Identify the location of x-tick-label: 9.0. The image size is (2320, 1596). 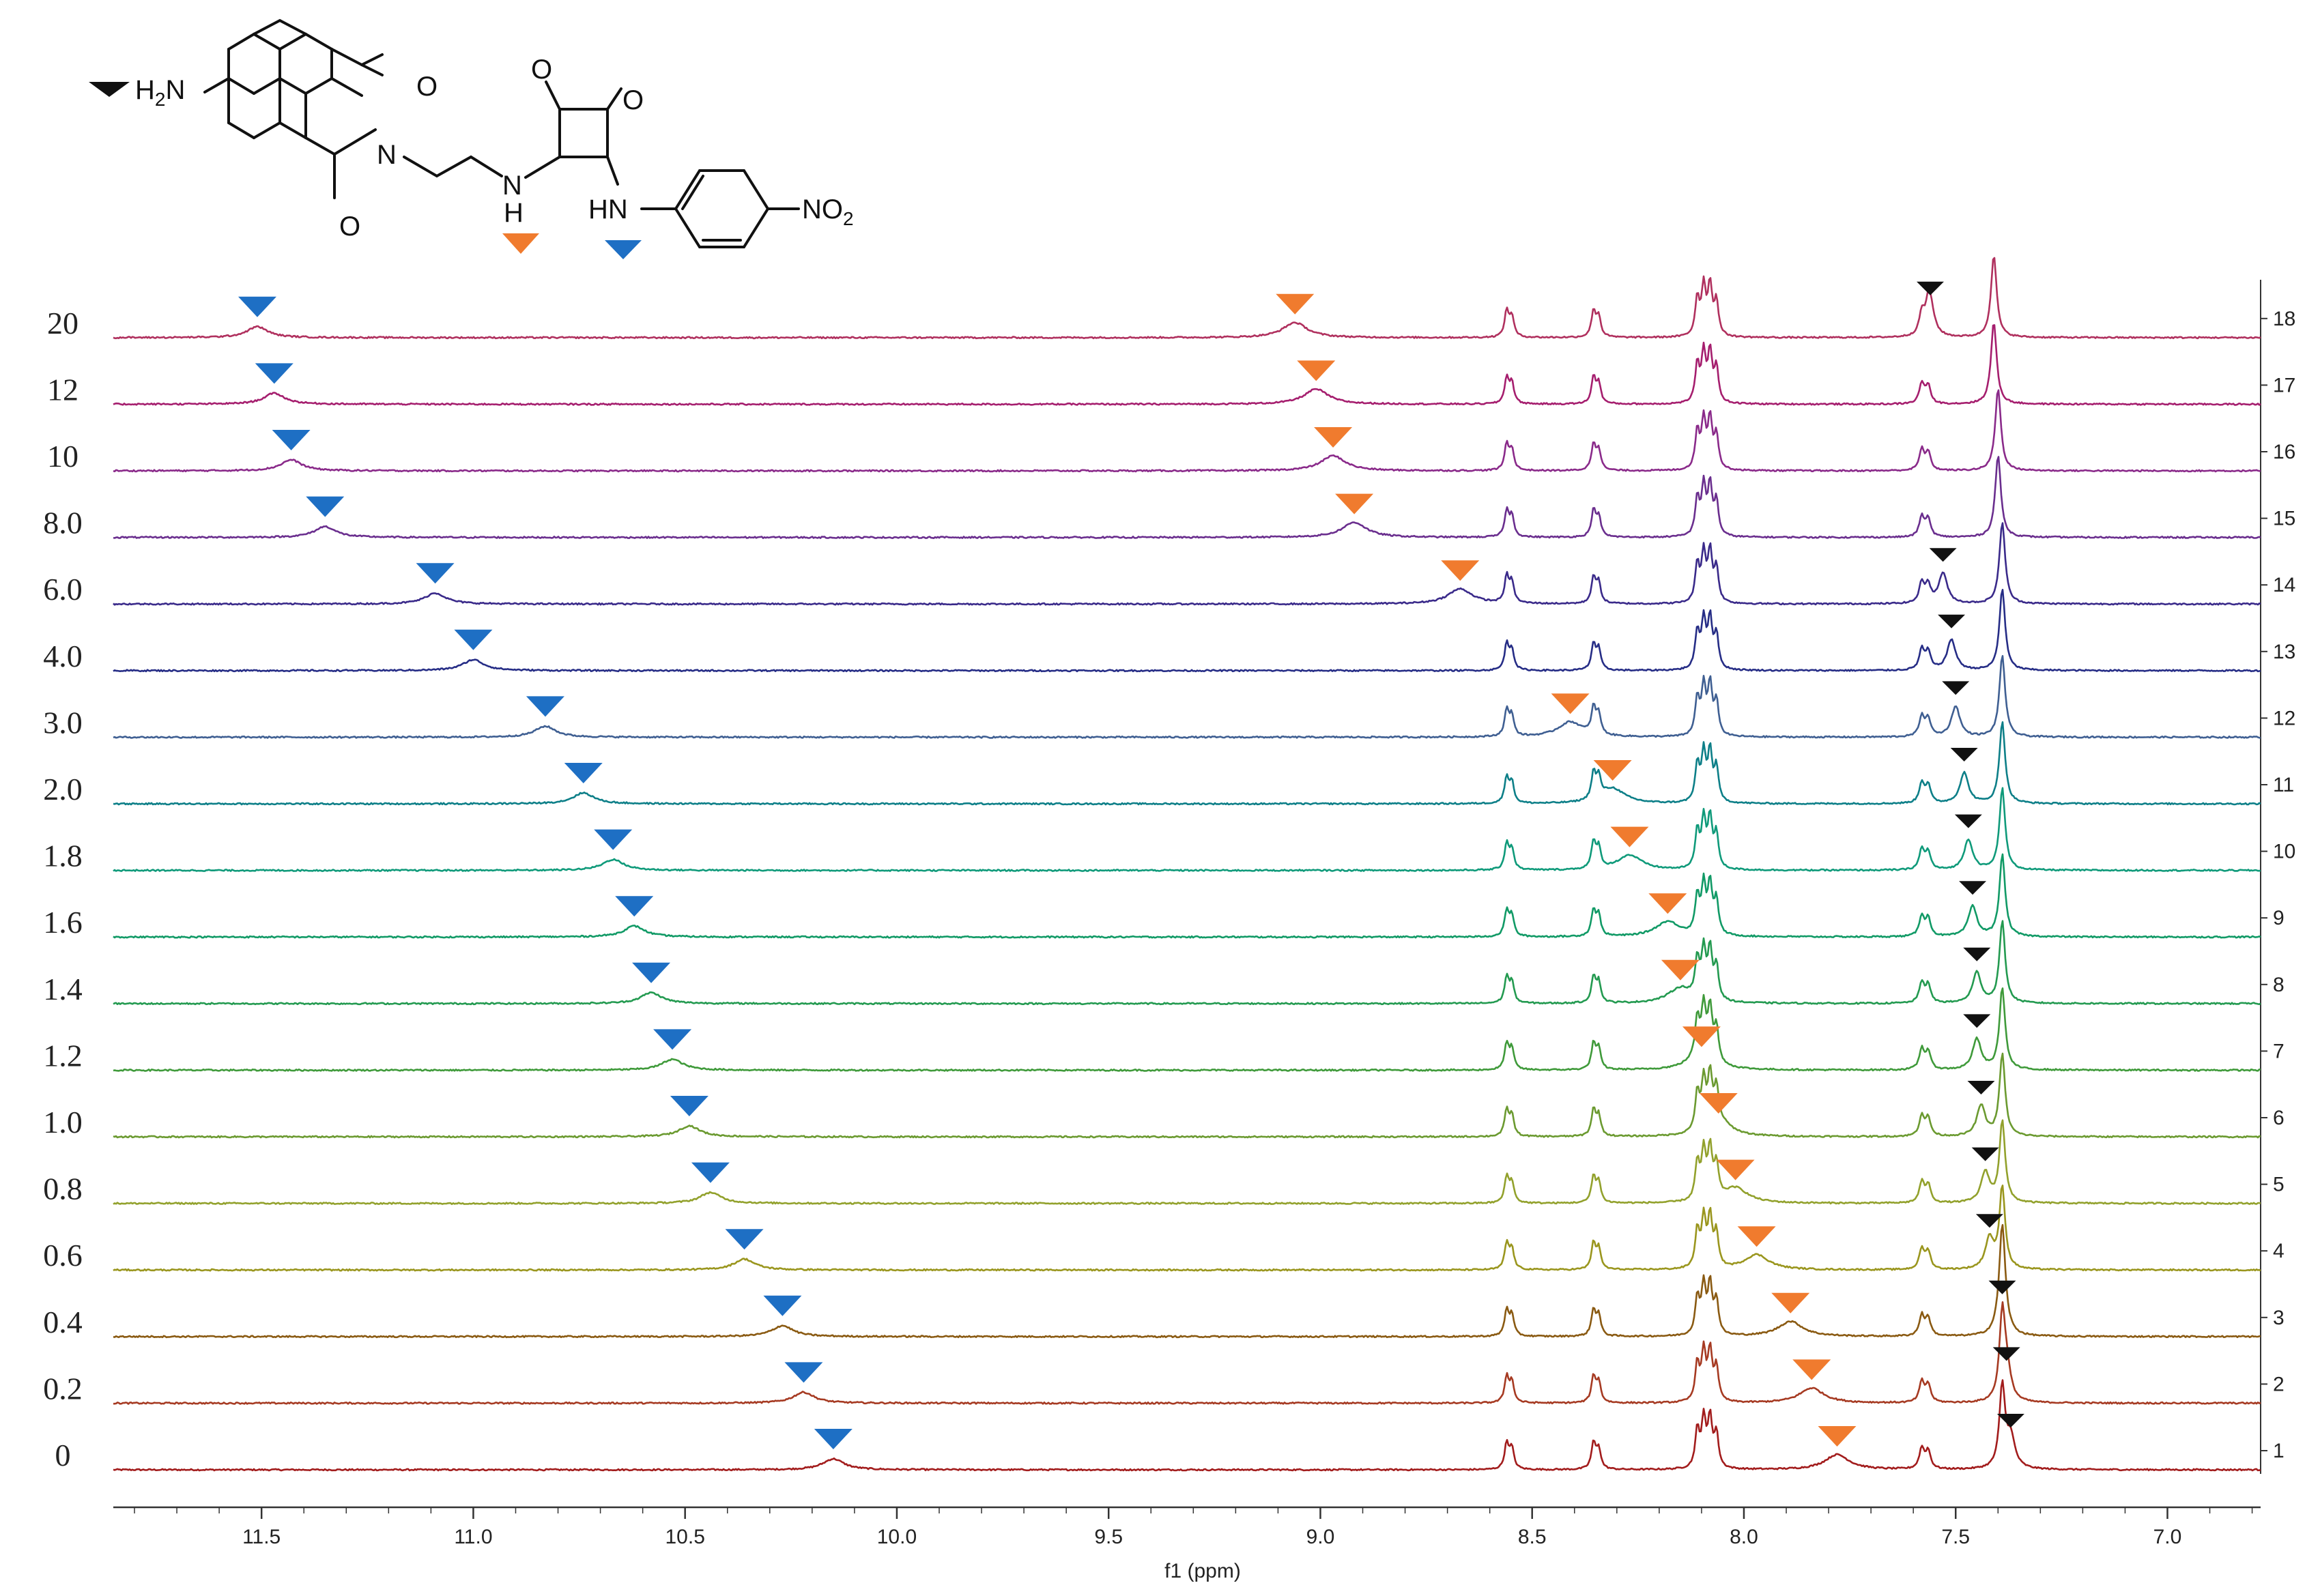
(1320, 1537).